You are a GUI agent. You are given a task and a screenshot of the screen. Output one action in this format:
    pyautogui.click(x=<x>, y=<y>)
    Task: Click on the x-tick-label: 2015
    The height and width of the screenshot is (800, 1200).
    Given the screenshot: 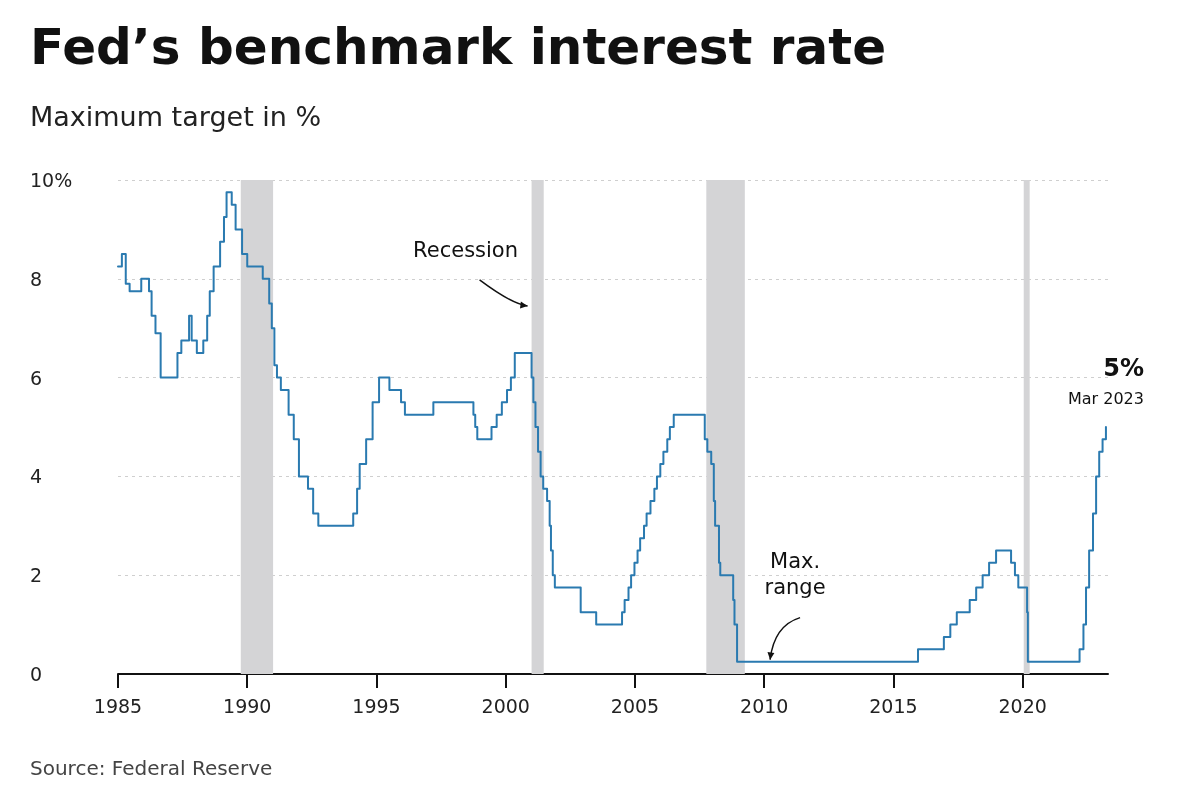 What is the action you would take?
    pyautogui.click(x=893, y=705)
    